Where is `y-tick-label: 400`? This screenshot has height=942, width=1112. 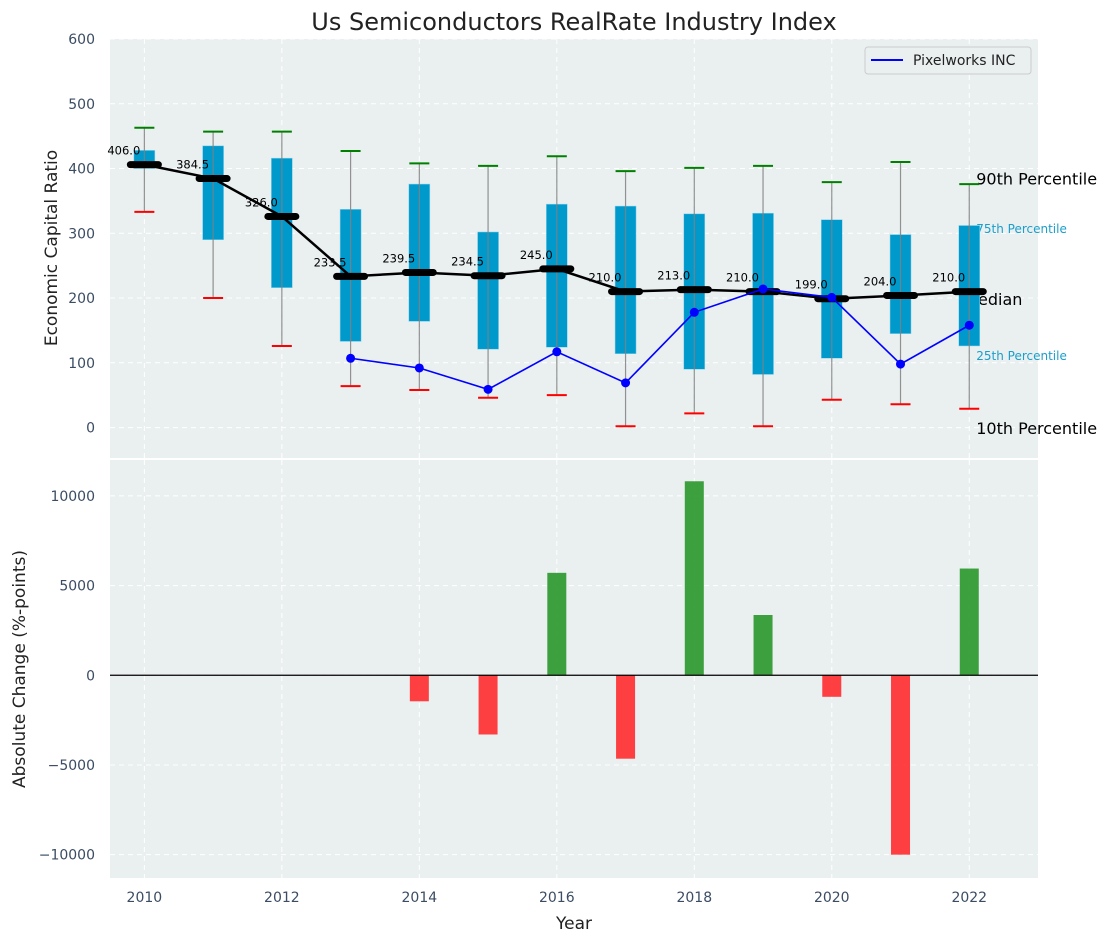 y-tick-label: 400 is located at coordinates (81, 170).